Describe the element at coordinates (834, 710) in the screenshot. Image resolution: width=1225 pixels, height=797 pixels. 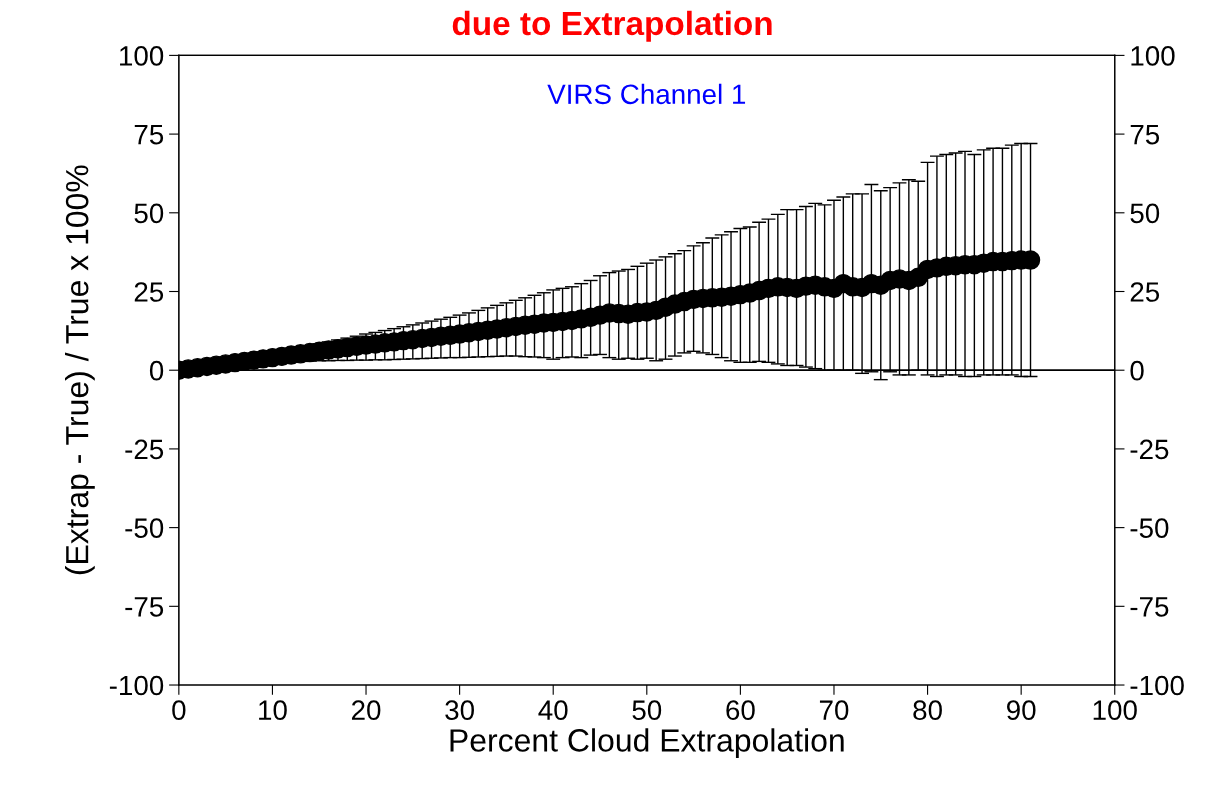
I see `x-tick-label: 70` at that location.